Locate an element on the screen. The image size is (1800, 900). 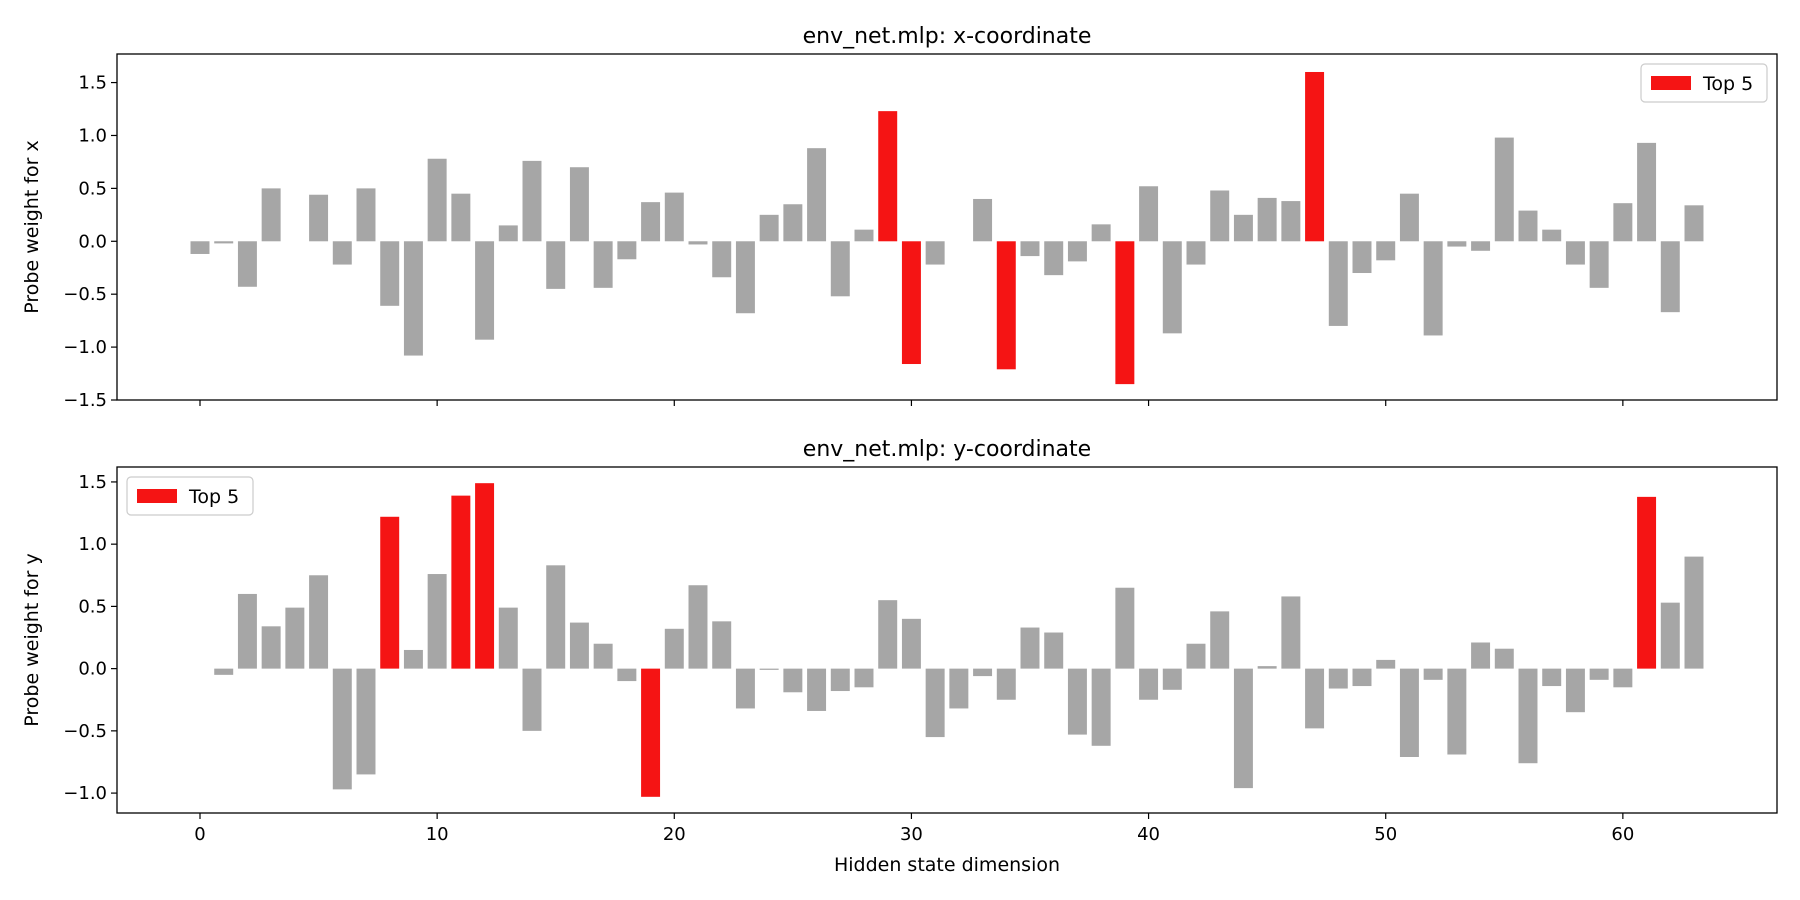
x-tick-label: 30 is located at coordinates (911, 834).